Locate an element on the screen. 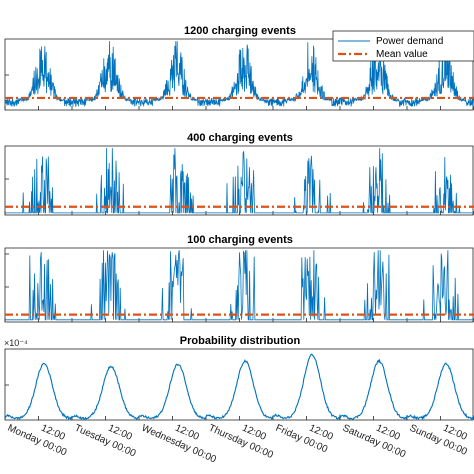 The height and width of the screenshot is (474, 474). legend: Power demand Mean value is located at coordinates (403, 46).